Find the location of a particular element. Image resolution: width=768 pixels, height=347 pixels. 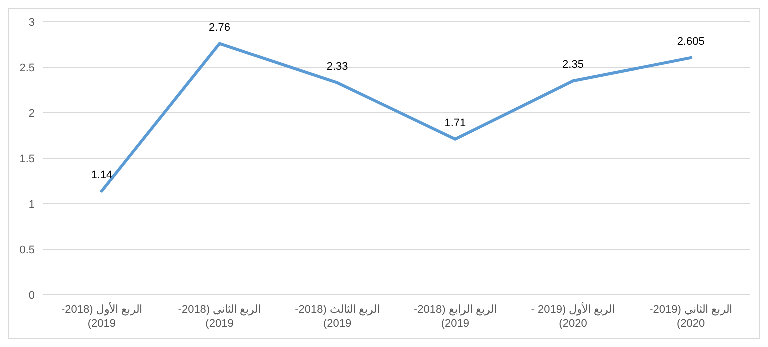

y-tick-label: 2 is located at coordinates (31, 114).